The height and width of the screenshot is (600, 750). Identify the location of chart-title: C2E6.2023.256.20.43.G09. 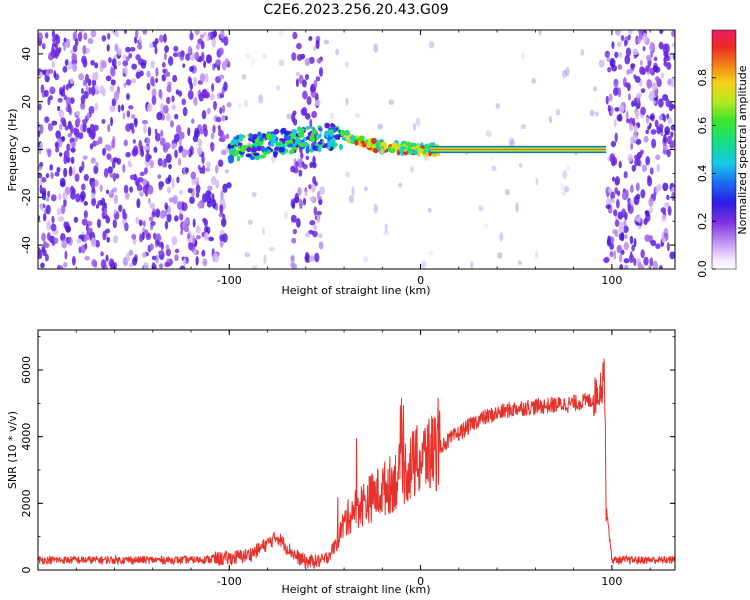
(355, 10).